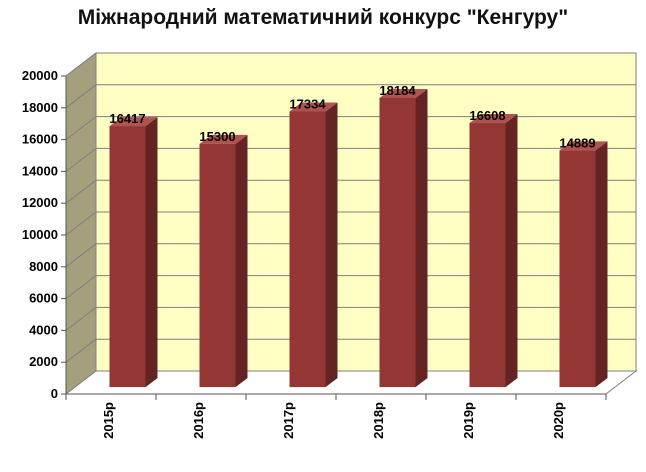 The image size is (646, 472). I want to click on data-label: 15300, so click(217, 136).